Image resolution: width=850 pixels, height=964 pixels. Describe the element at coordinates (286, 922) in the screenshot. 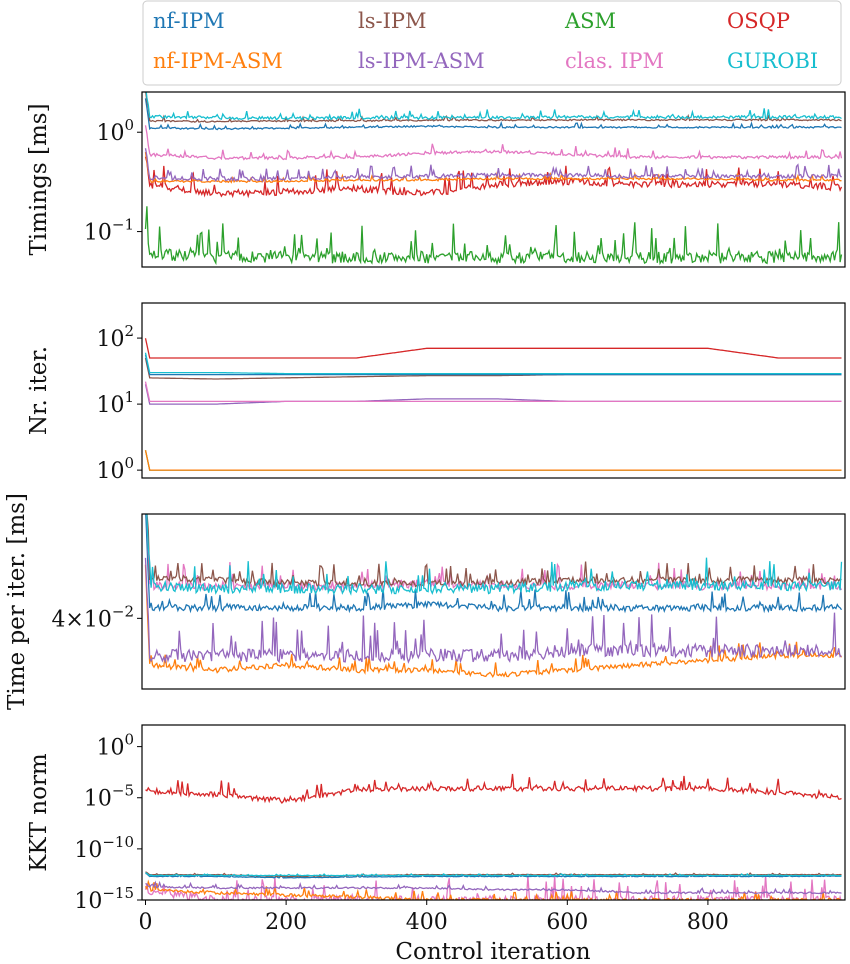

I see `x-tick-label: 200` at that location.